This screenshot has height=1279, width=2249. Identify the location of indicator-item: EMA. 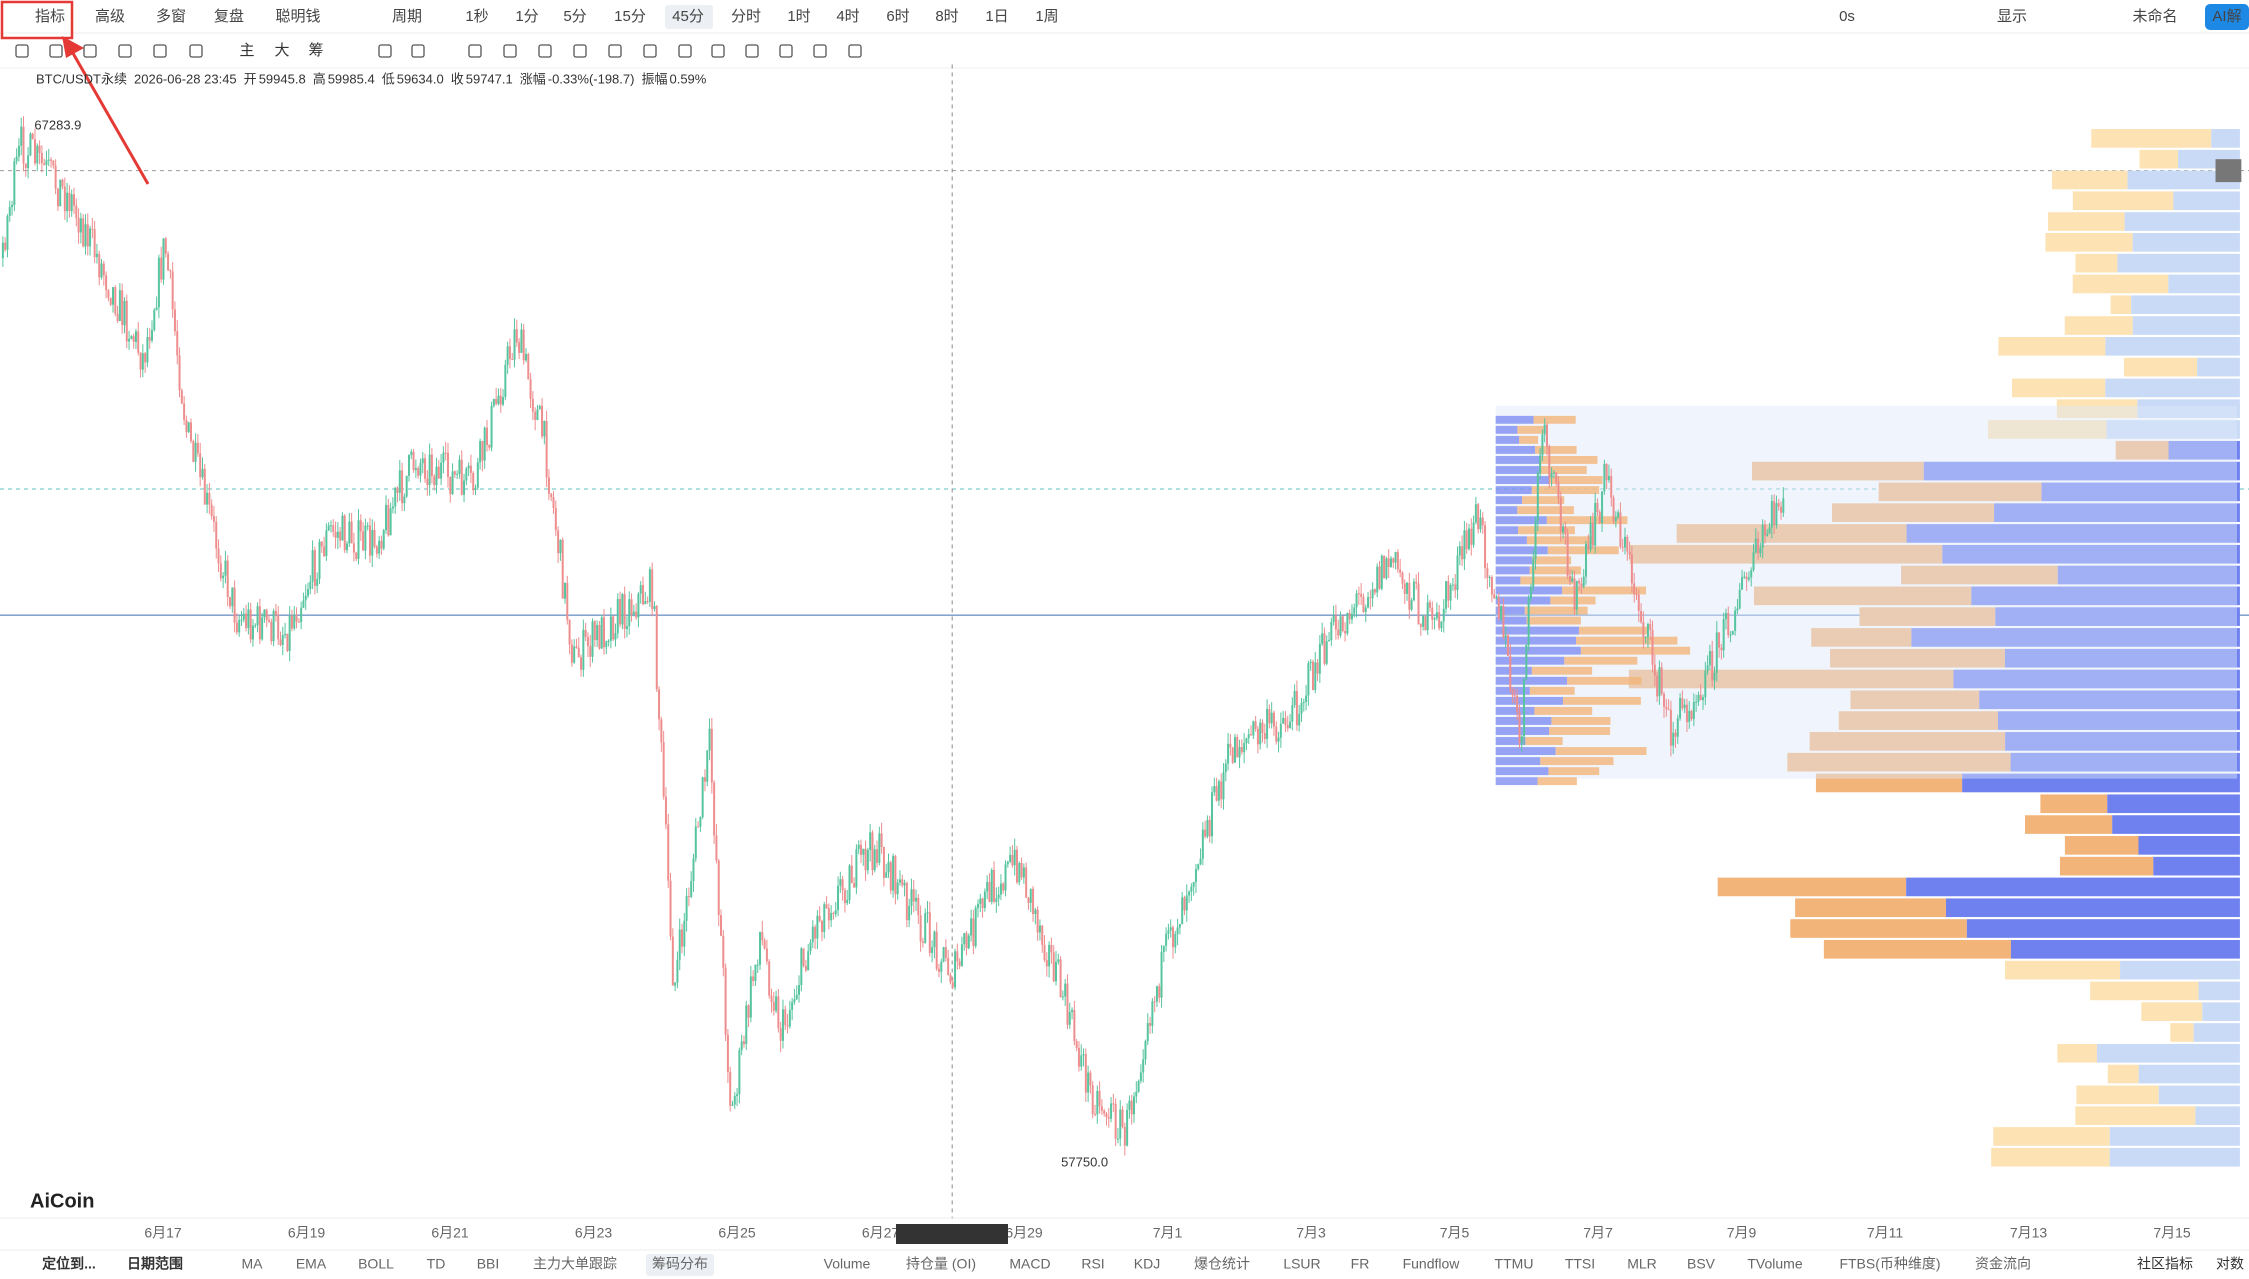
(311, 1264).